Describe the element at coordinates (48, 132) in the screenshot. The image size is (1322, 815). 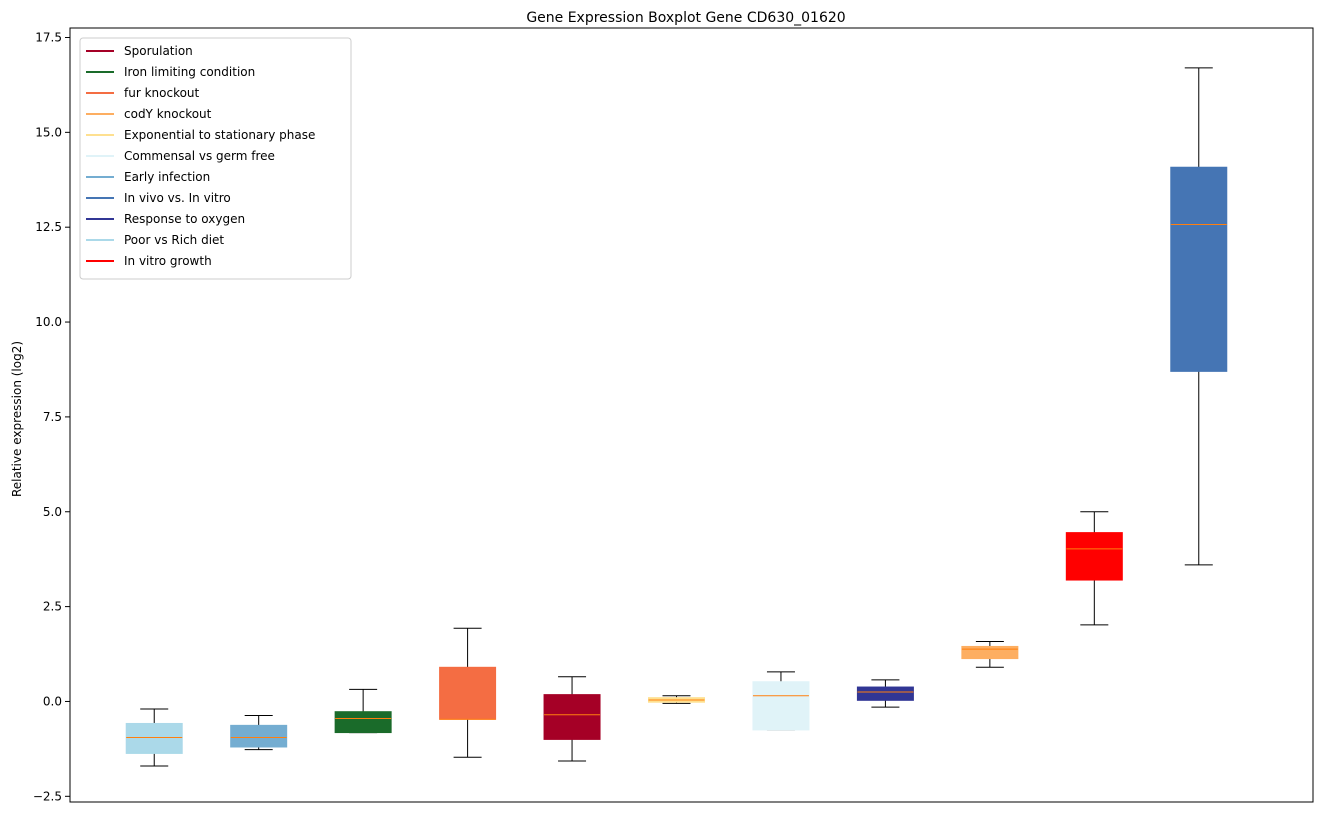
I see `y-tick-label: 15.0` at that location.